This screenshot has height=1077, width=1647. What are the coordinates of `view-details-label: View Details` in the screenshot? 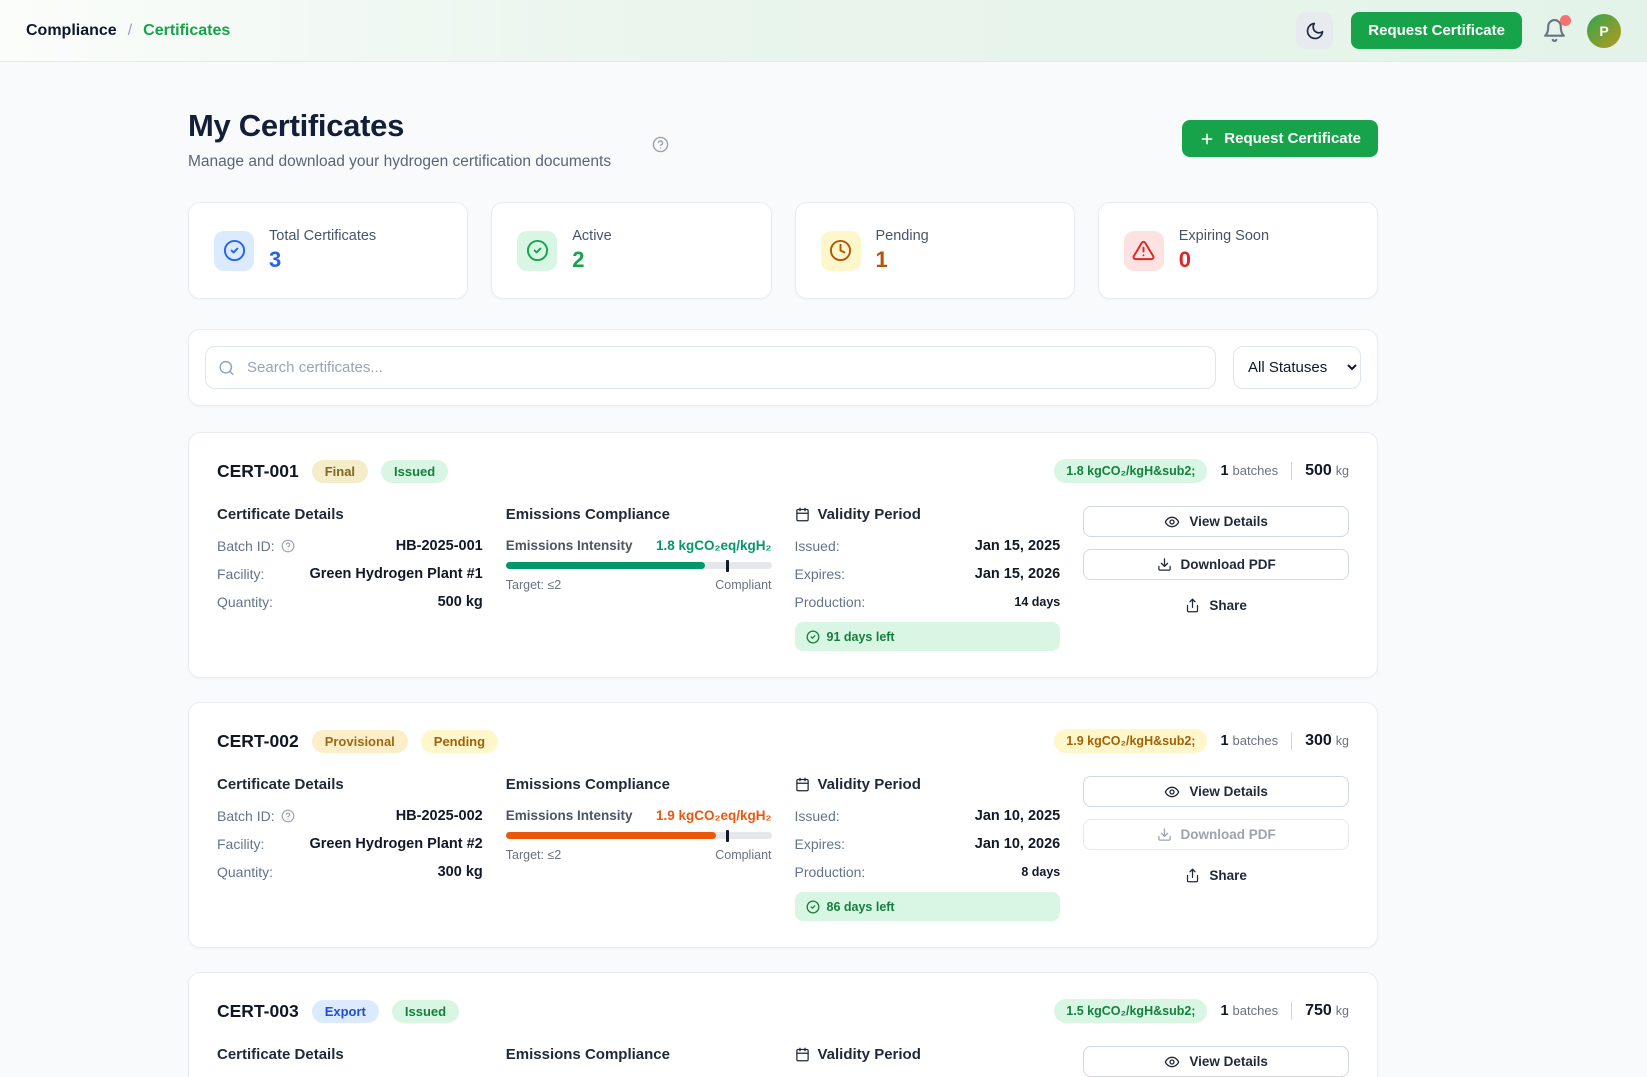 It's located at (1228, 1061).